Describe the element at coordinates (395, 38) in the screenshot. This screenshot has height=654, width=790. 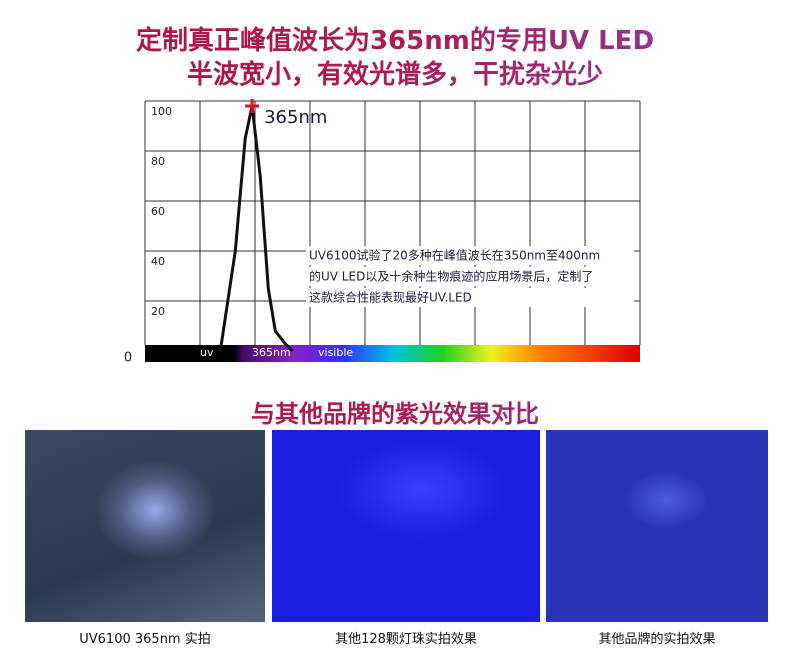
I see `title: 定制真正峰值波长为365nm的专用UV LED` at that location.